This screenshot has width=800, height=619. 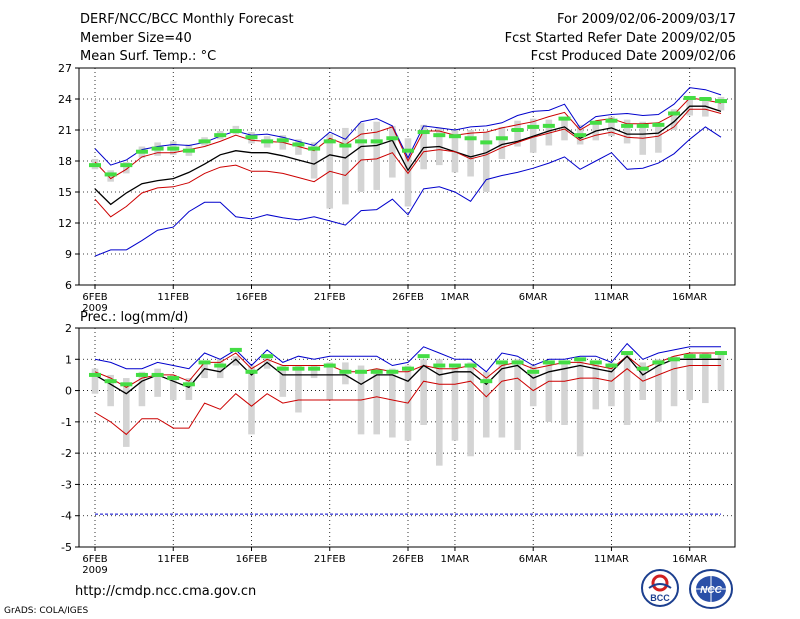 What do you see at coordinates (66, 484) in the screenshot?
I see `y-tick-label: -3` at bounding box center [66, 484].